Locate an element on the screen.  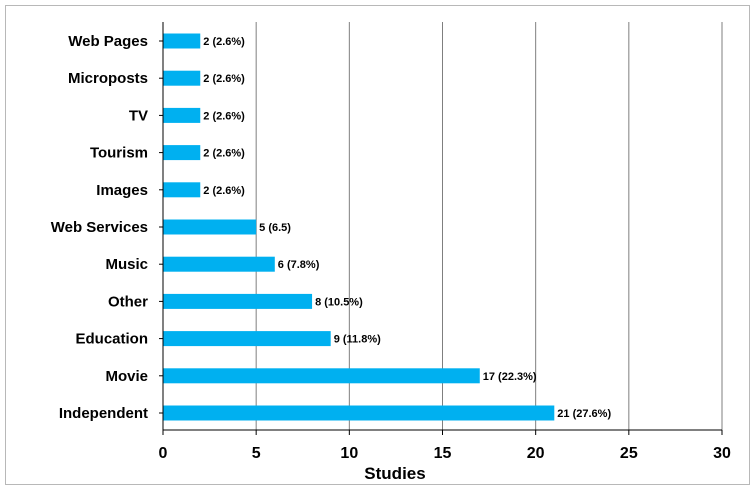
x-tick-label: 15 is located at coordinates (443, 453).